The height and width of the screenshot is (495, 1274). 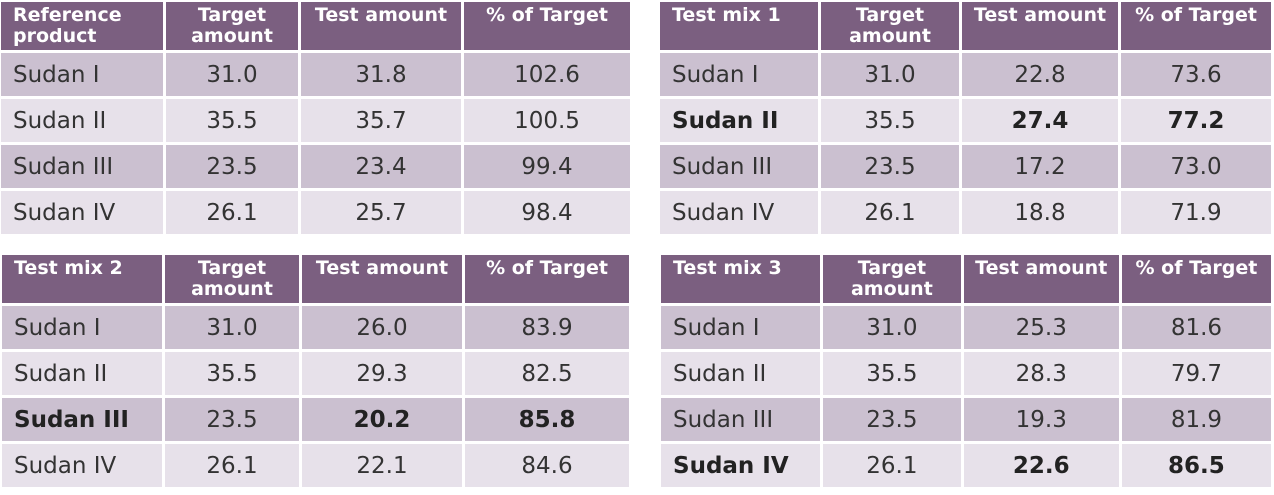 I want to click on table-row-highlighted: Sudan II 35.5 27.4 77.2, so click(x=965, y=120).